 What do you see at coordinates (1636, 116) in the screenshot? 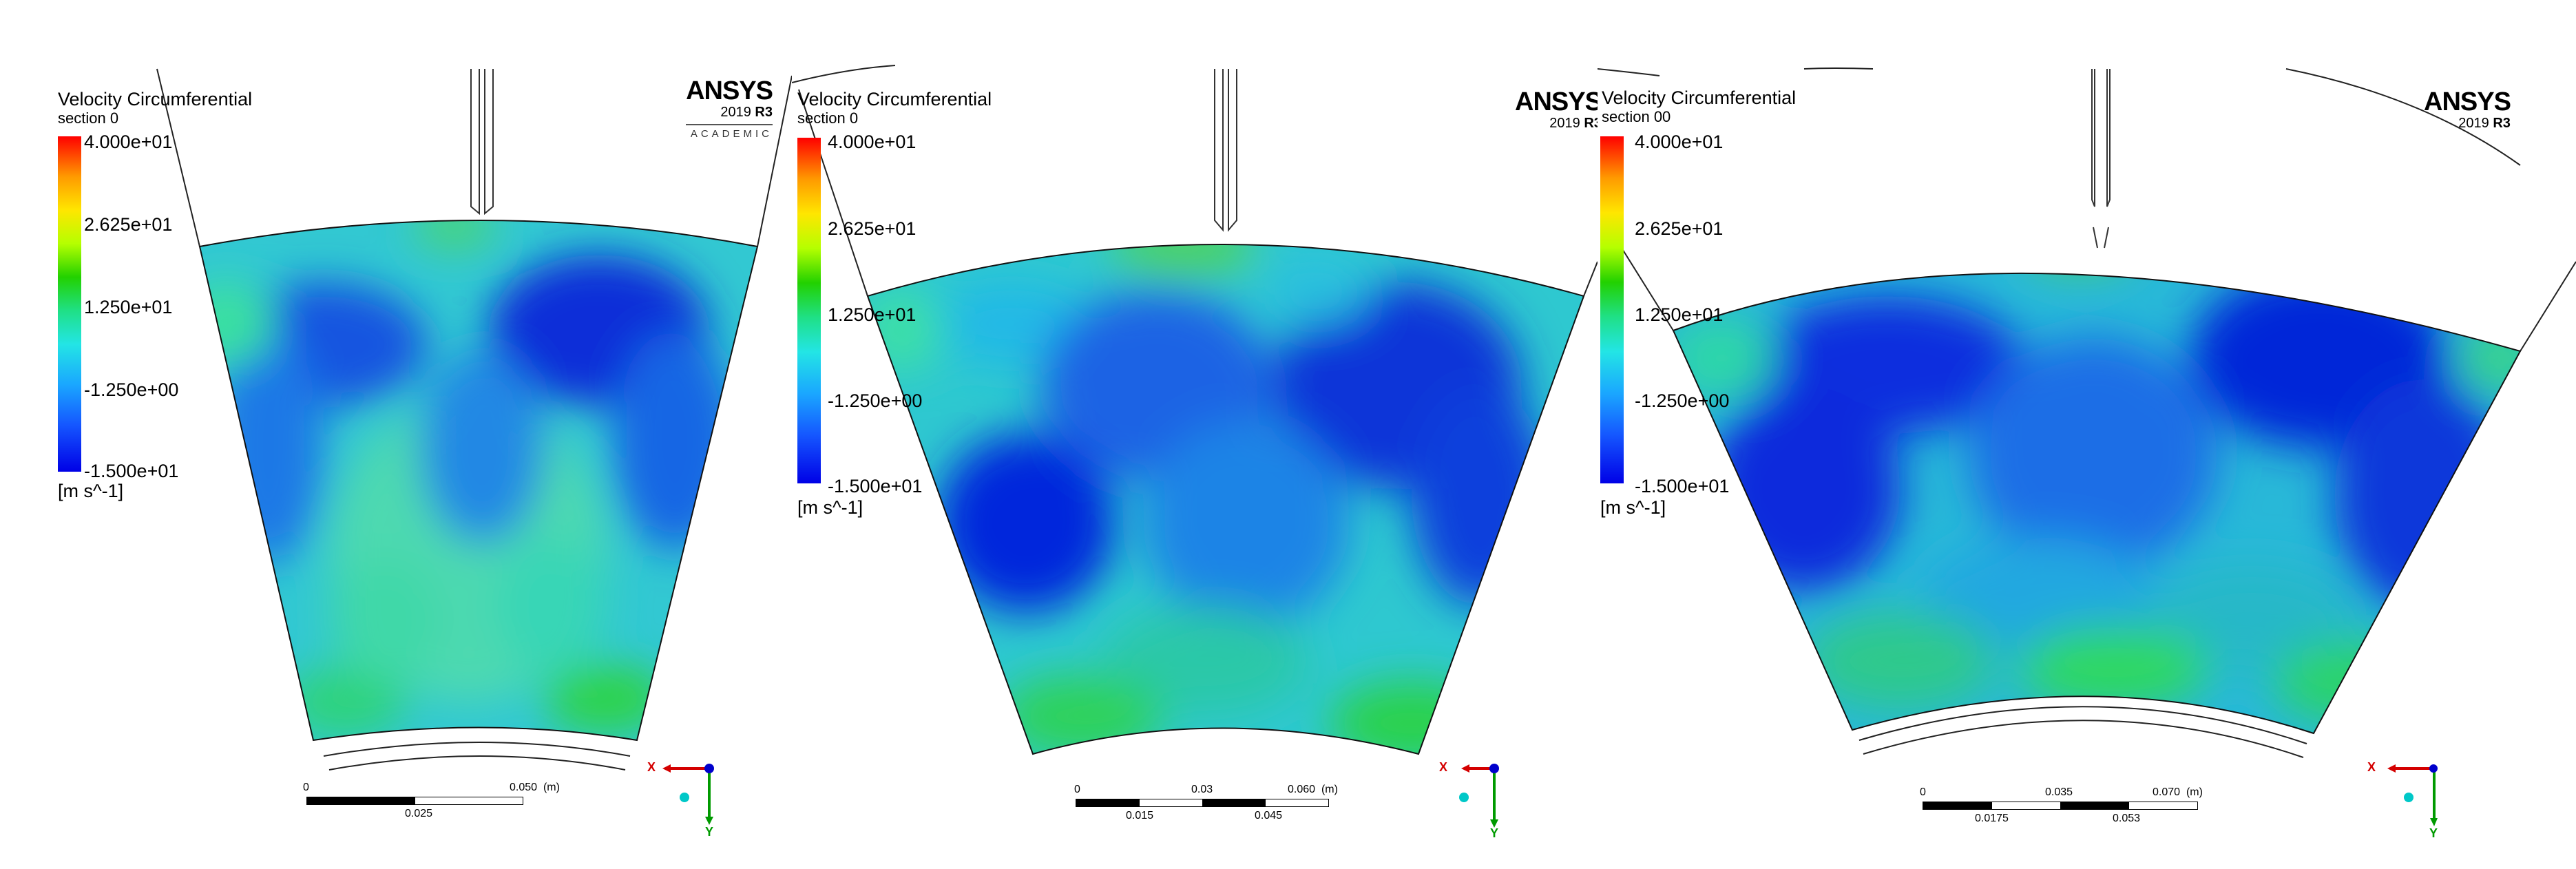
I see `legend-subtitle: section 00` at bounding box center [1636, 116].